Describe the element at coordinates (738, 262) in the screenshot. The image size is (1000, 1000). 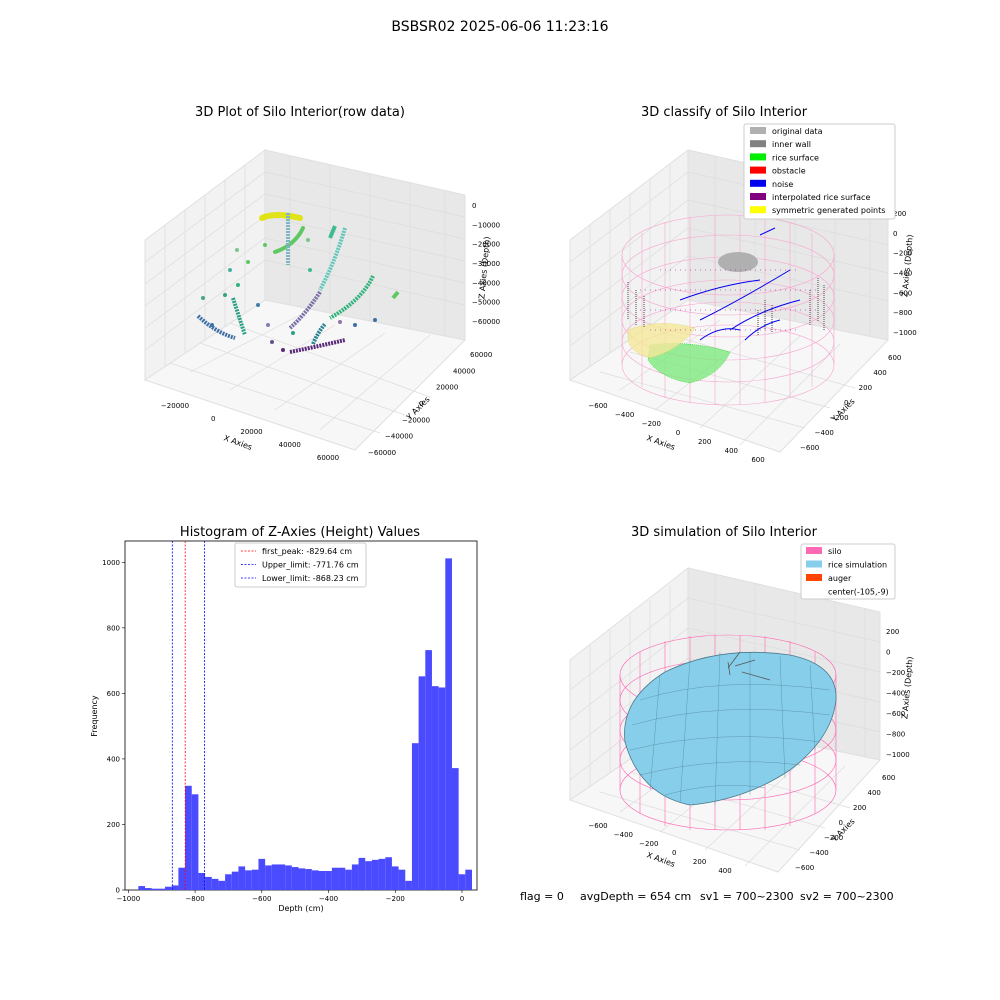
I see `classify-original-data` at that location.